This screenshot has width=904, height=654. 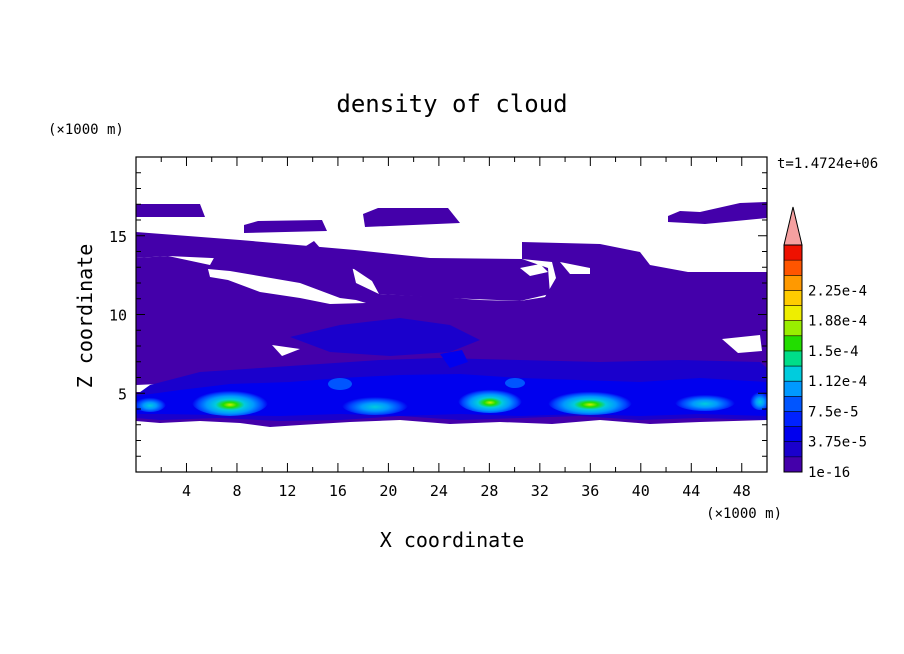 I want to click on colorbar-frame, so click(x=793, y=358).